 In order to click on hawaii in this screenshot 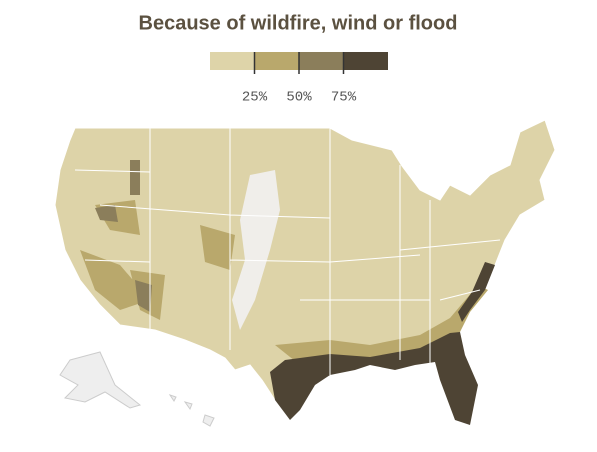, I will do `click(191, 410)`.